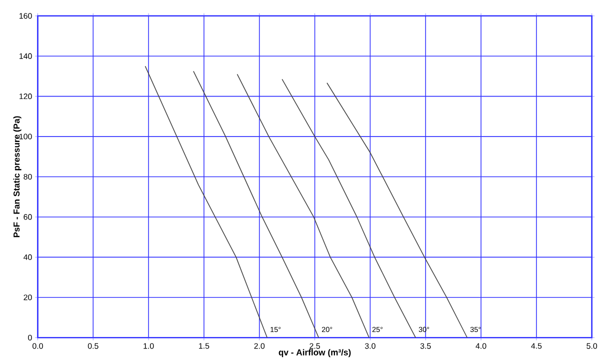 The width and height of the screenshot is (600, 362). I want to click on y-axis-title: PsF - Fan Static pressure (Pa), so click(17, 176).